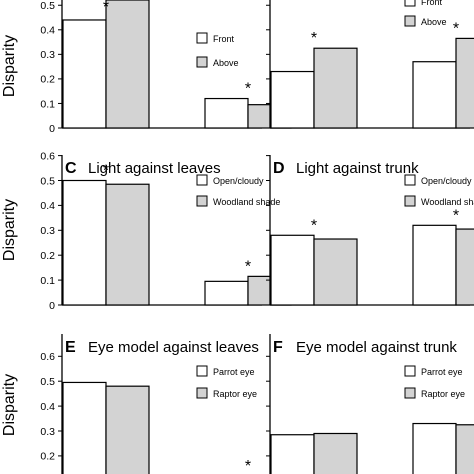 The height and width of the screenshot is (474, 474). Describe the element at coordinates (173, 347) in the screenshot. I see `panel-e-title: Eye model against leaves` at that location.